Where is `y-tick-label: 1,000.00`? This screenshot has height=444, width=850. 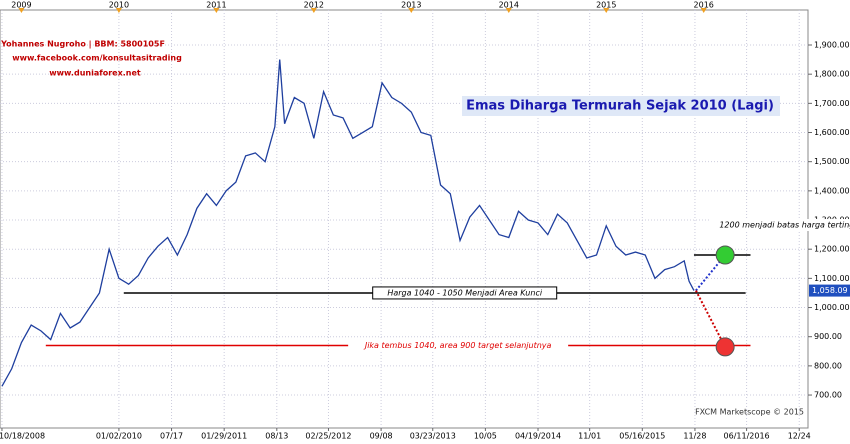 y-tick-label: 1,000.00 is located at coordinates (832, 307).